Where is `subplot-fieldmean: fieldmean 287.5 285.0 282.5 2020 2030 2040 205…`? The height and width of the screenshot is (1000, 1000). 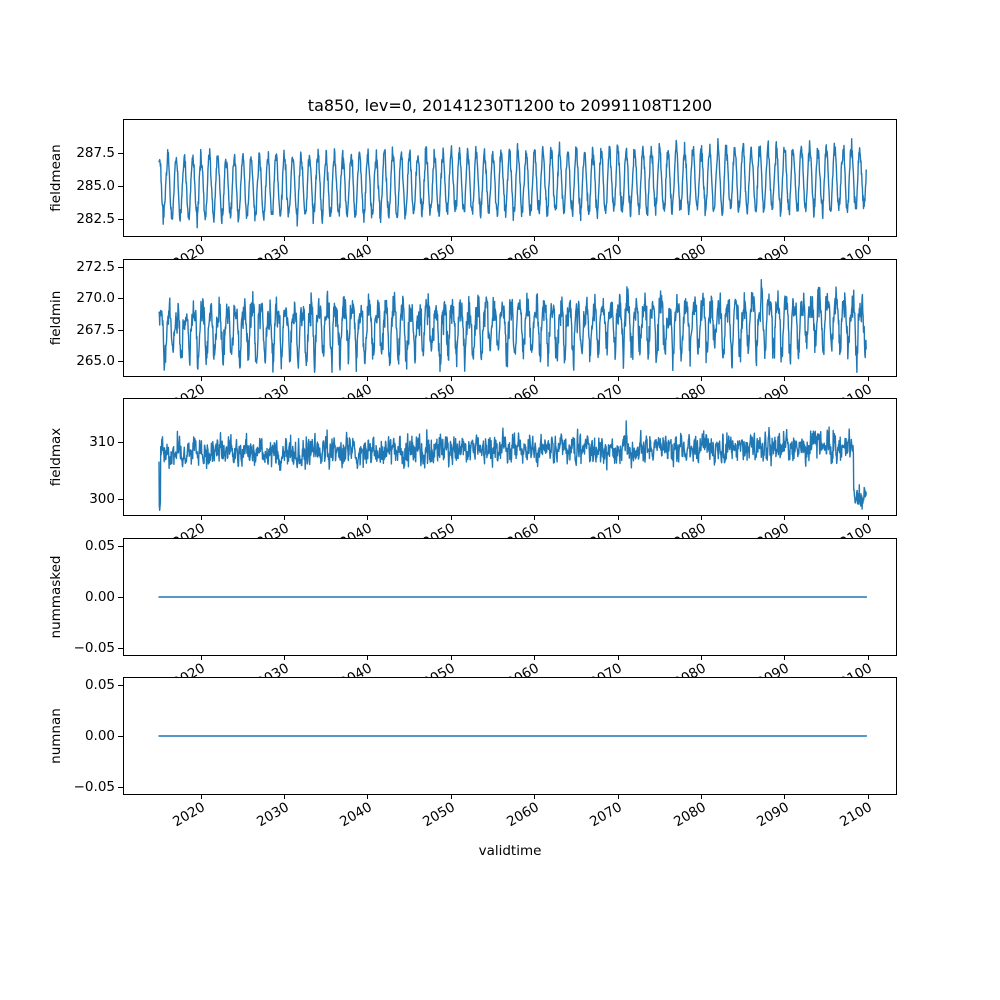
subplot-fieldmean: fieldmean 287.5 285.0 282.5 2020 2030 2040 205… is located at coordinates (472, 195).